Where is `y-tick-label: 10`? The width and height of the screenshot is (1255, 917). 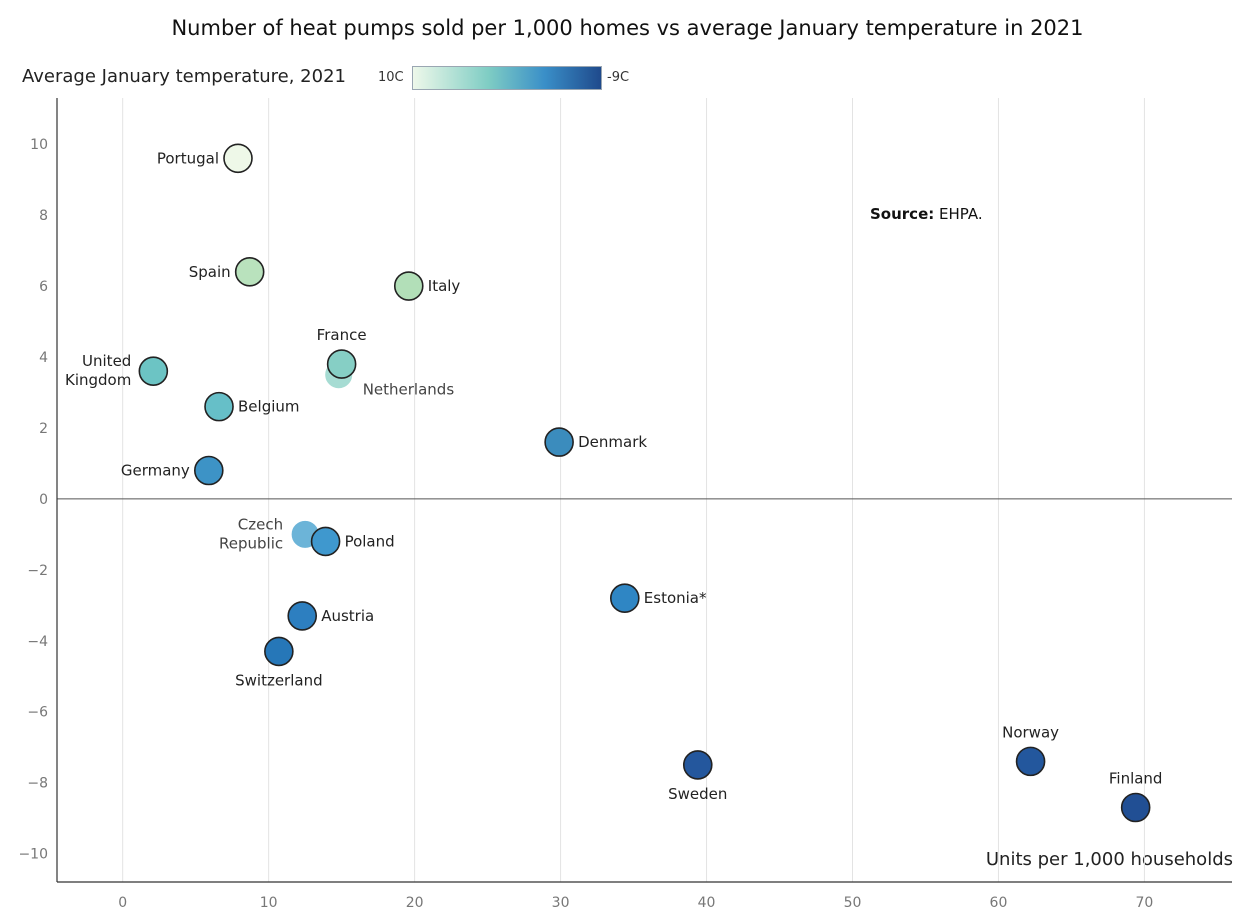 y-tick-label: 10 is located at coordinates (39, 145).